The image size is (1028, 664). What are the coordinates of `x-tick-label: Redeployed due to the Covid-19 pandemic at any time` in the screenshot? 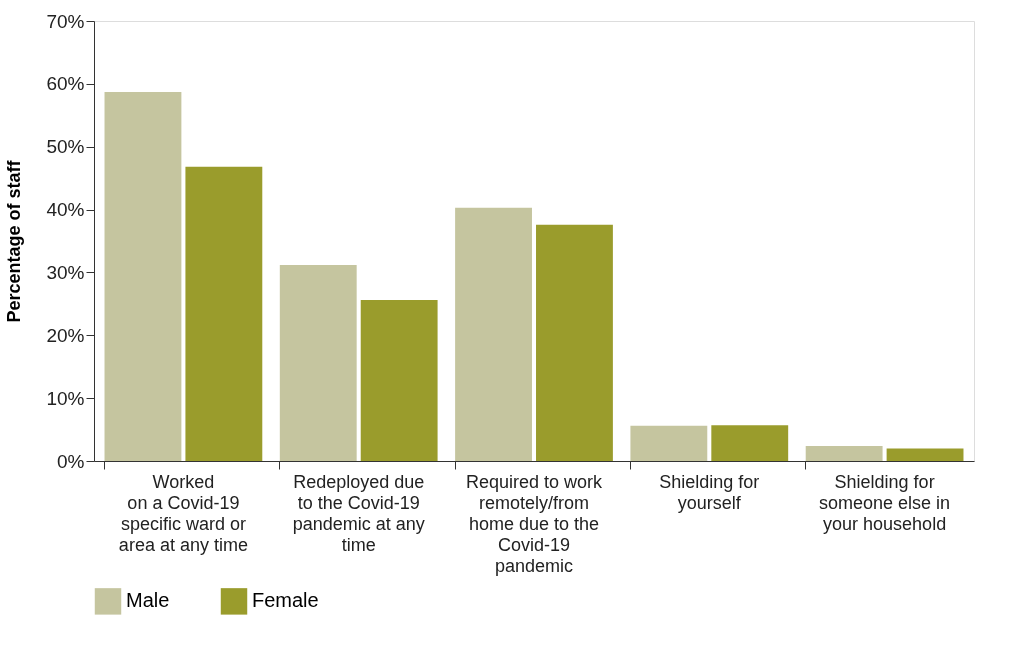 It's located at (358, 513).